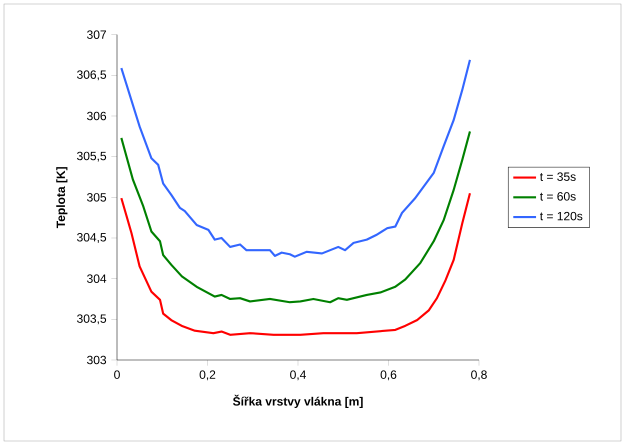  I want to click on y-tick-label: 304,5, so click(91, 238).